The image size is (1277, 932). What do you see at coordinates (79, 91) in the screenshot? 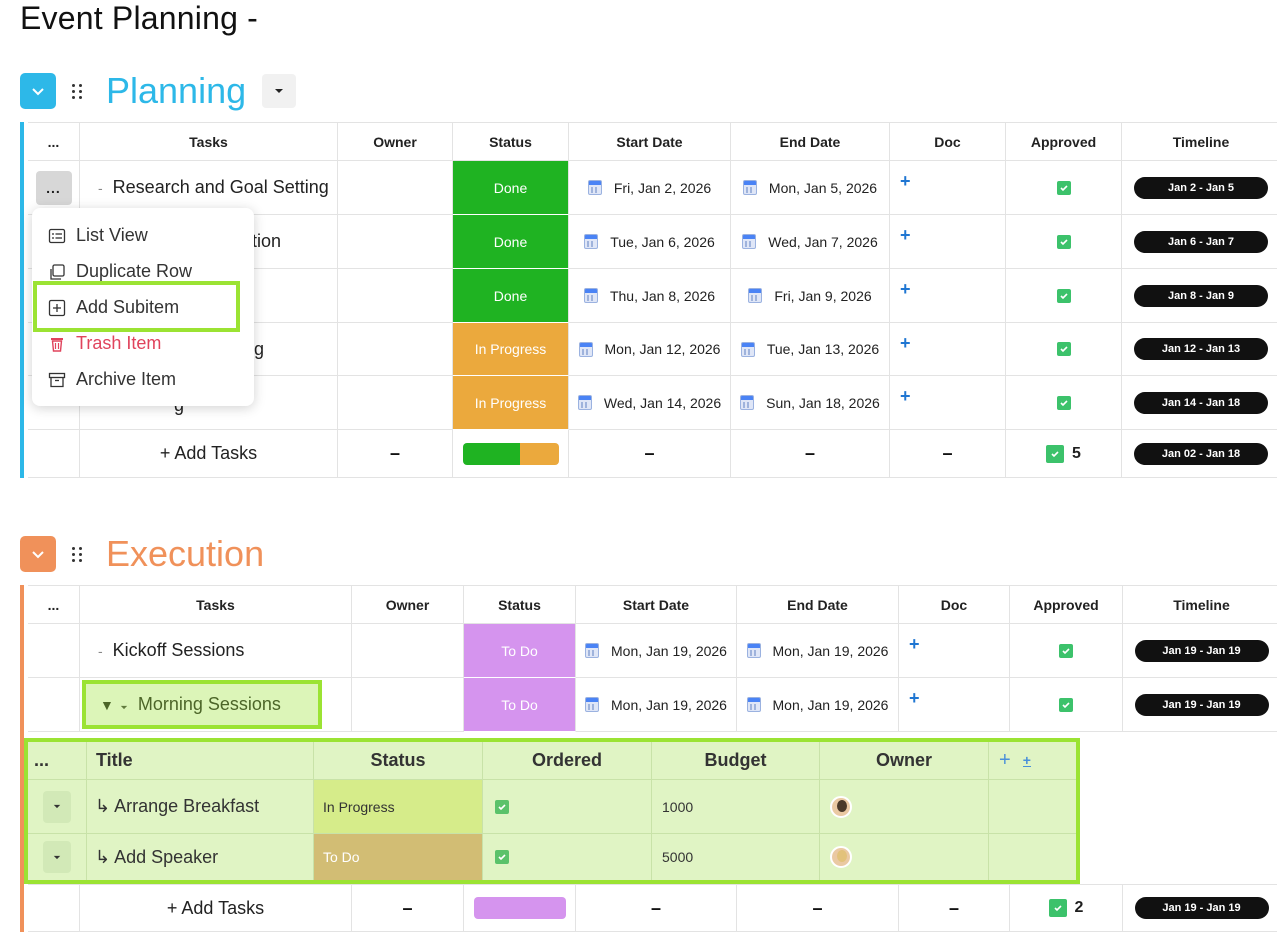
I see `drag-handle-icon` at bounding box center [79, 91].